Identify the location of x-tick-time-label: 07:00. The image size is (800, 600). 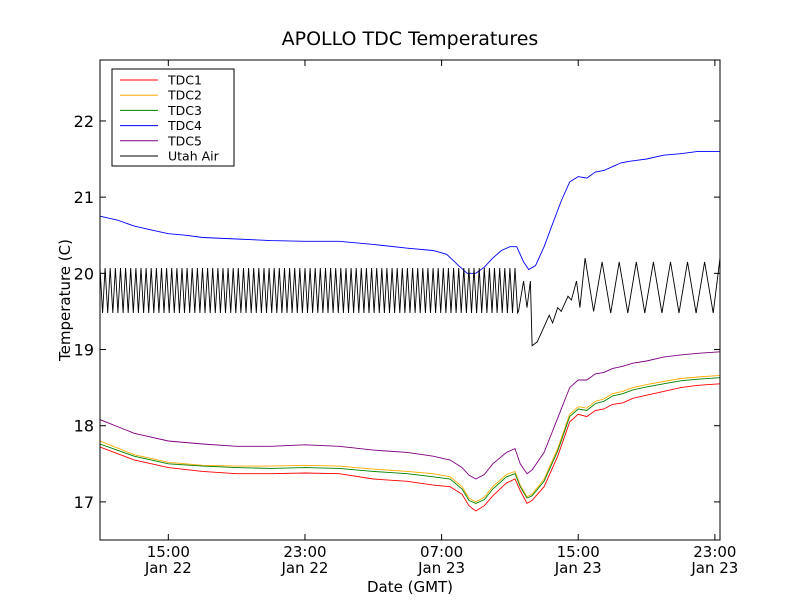
(441, 552).